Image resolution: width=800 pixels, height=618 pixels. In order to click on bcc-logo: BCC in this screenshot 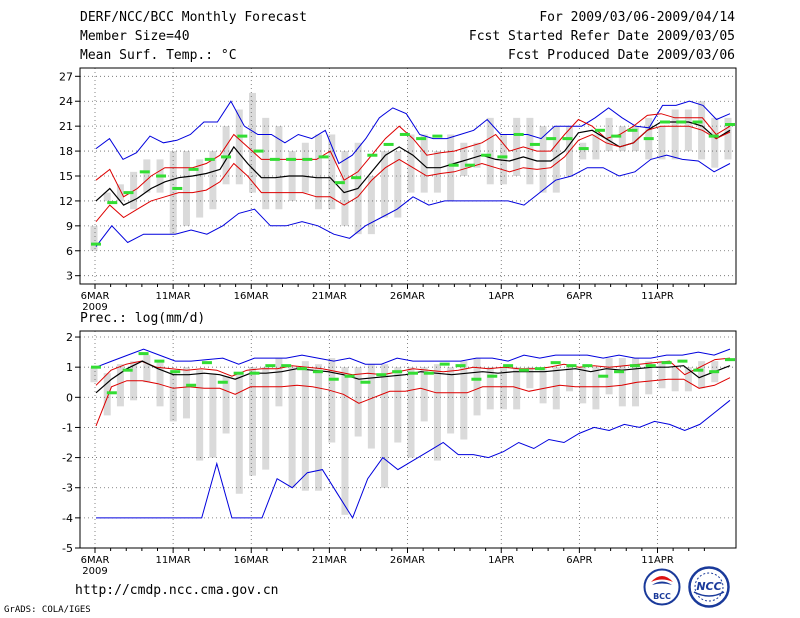, I will do `click(662, 587)`.